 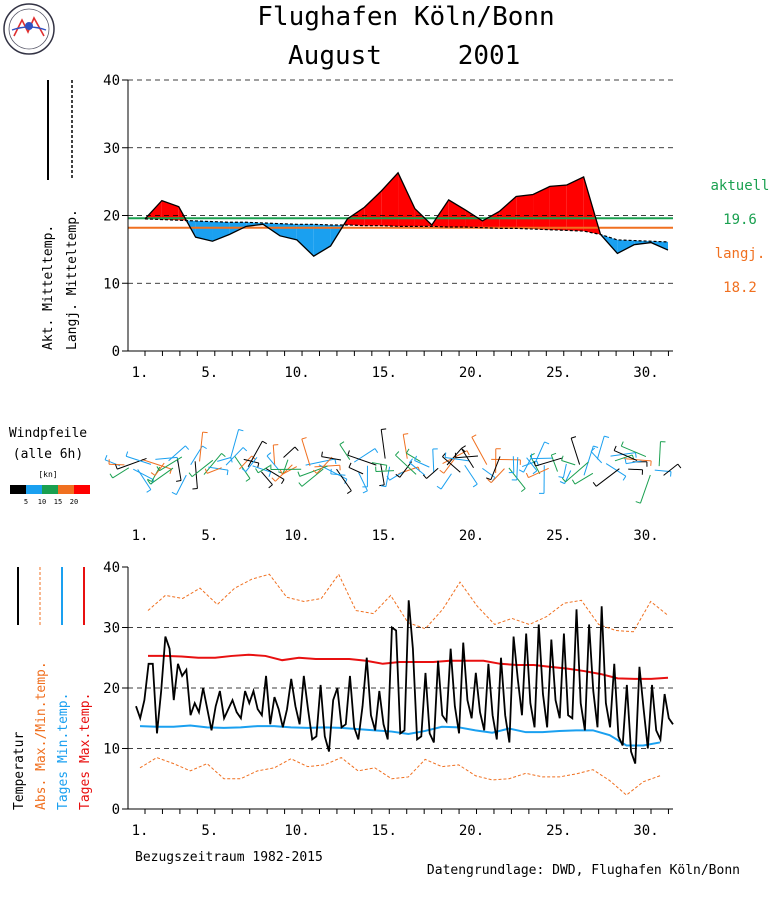 What do you see at coordinates (400, 688) in the screenshot?
I see `panel3-gridlines` at bounding box center [400, 688].